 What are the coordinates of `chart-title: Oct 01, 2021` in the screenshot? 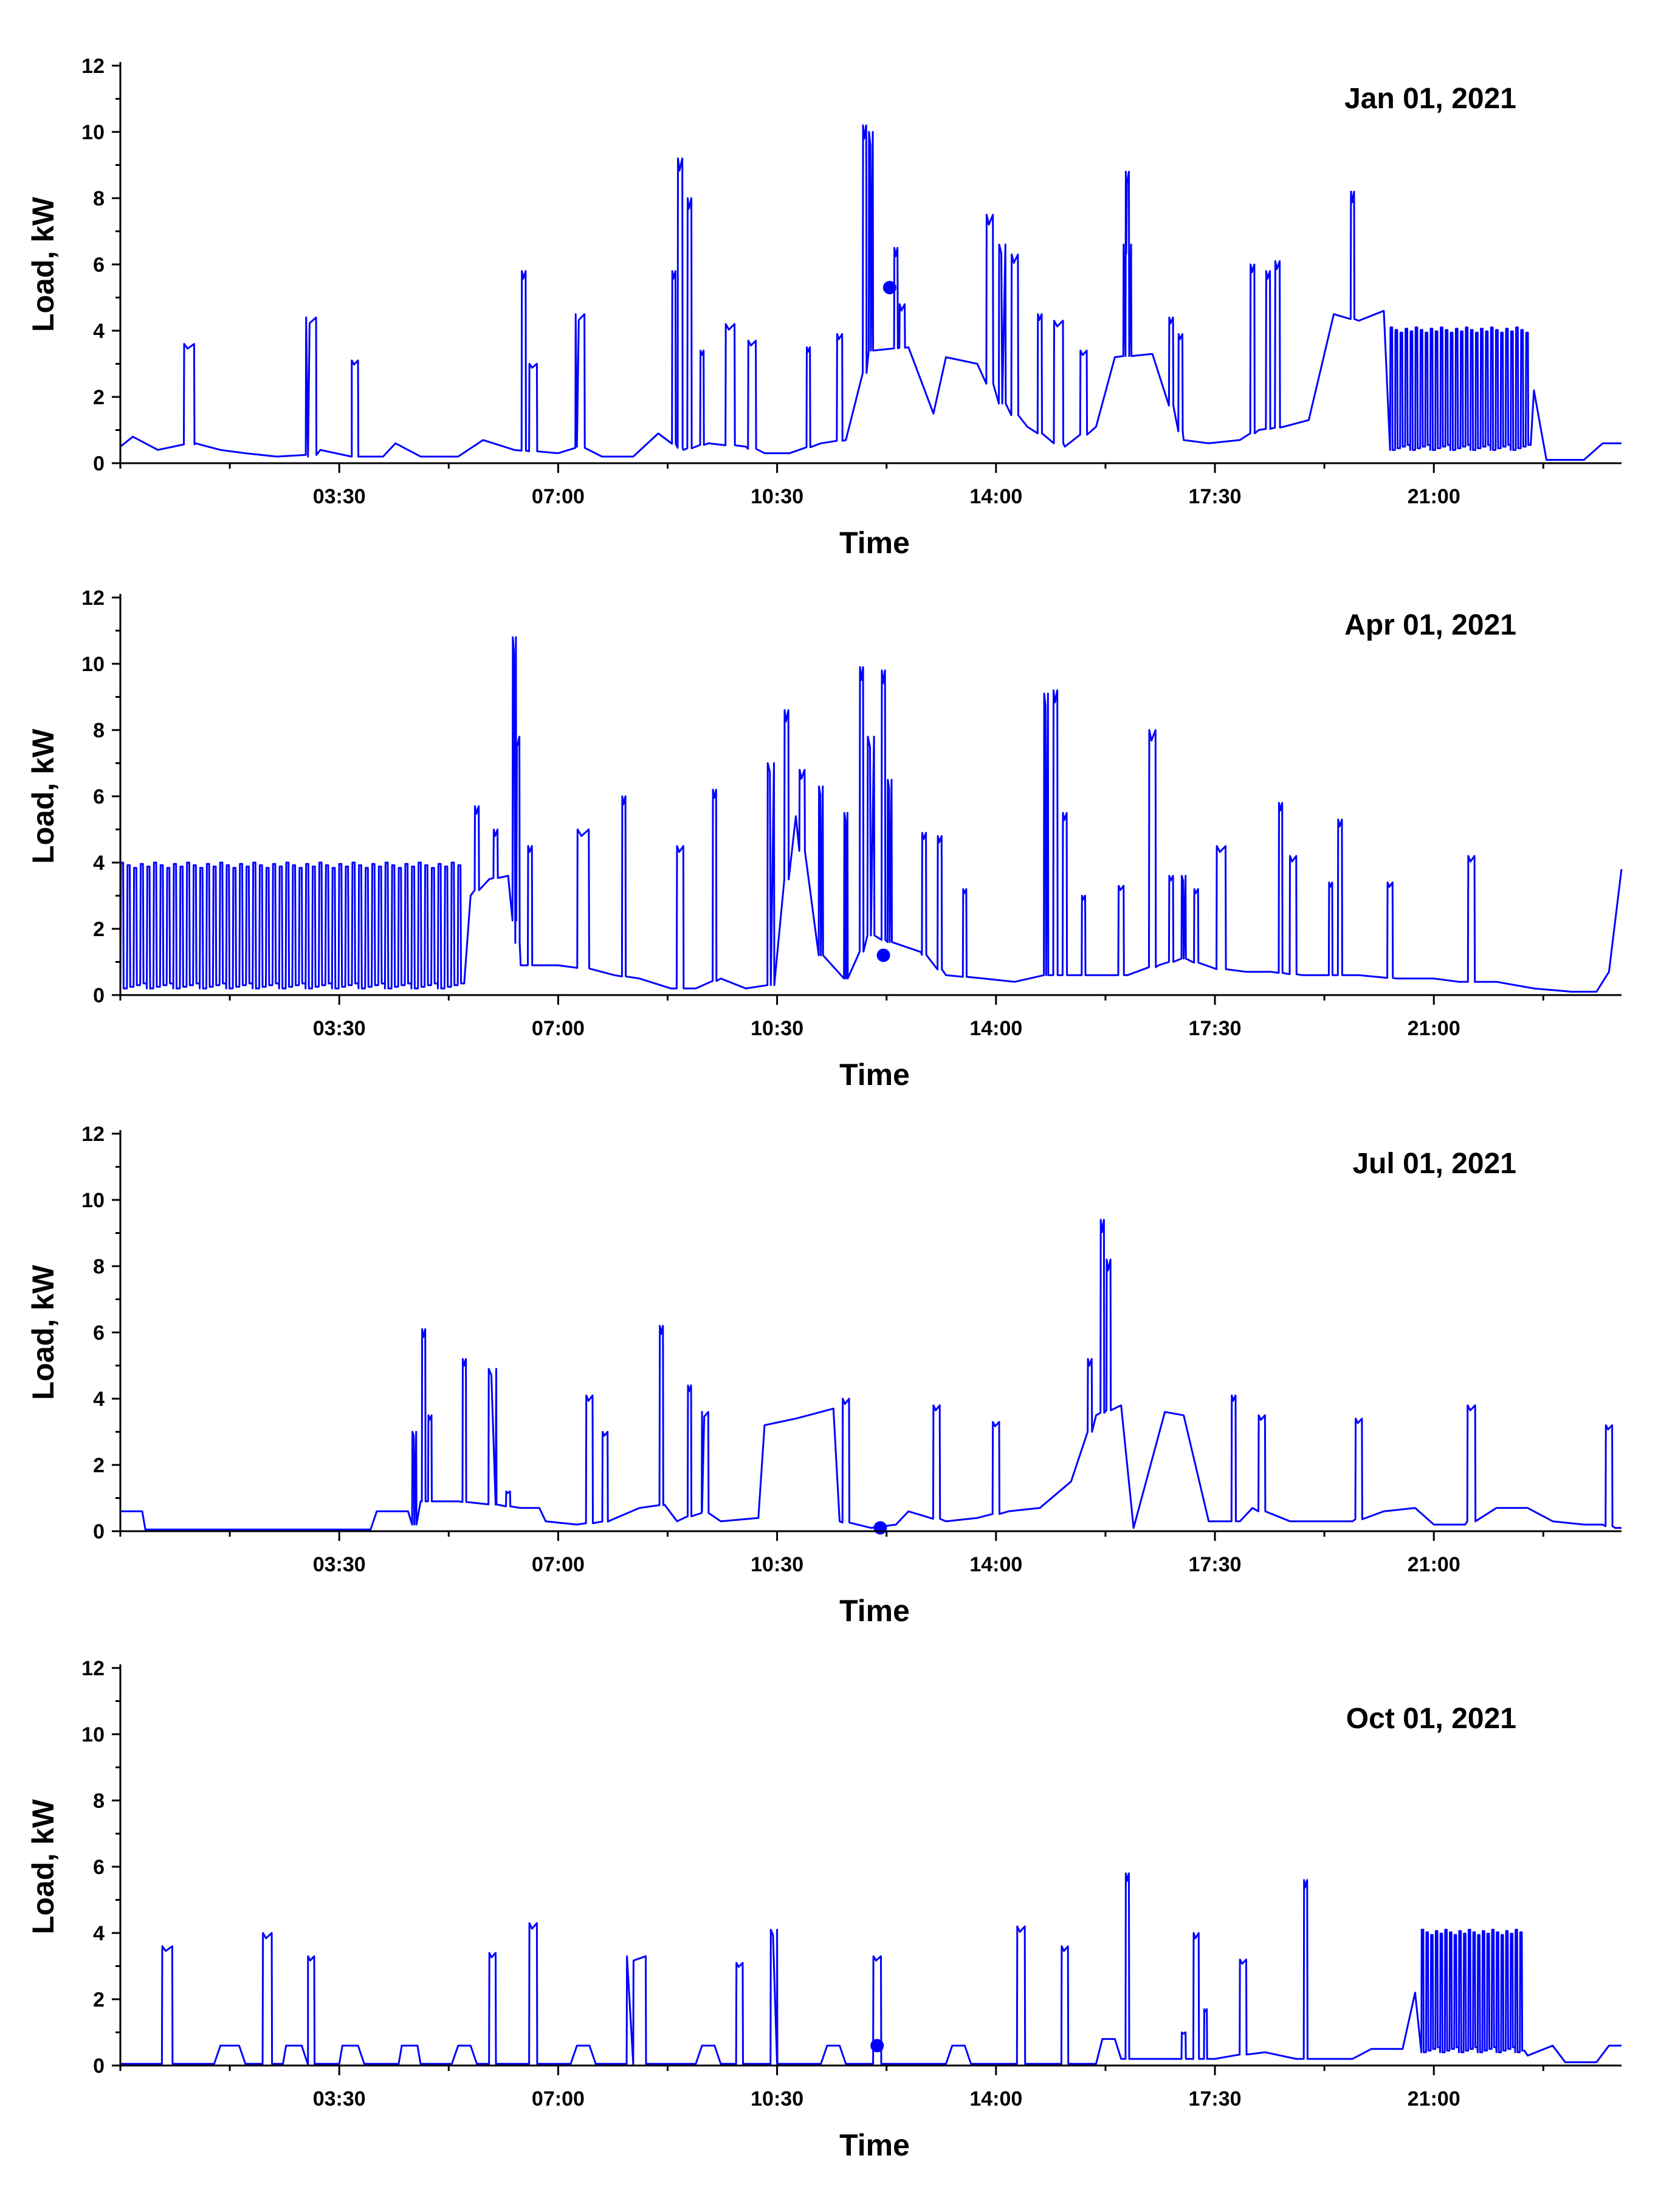 It's located at (1431, 1719).